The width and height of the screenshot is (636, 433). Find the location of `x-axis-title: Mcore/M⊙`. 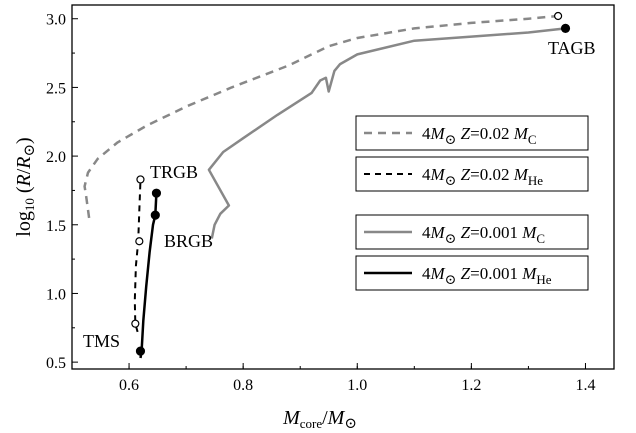

x-axis-title: Mcore/M⊙ is located at coordinates (319, 419).